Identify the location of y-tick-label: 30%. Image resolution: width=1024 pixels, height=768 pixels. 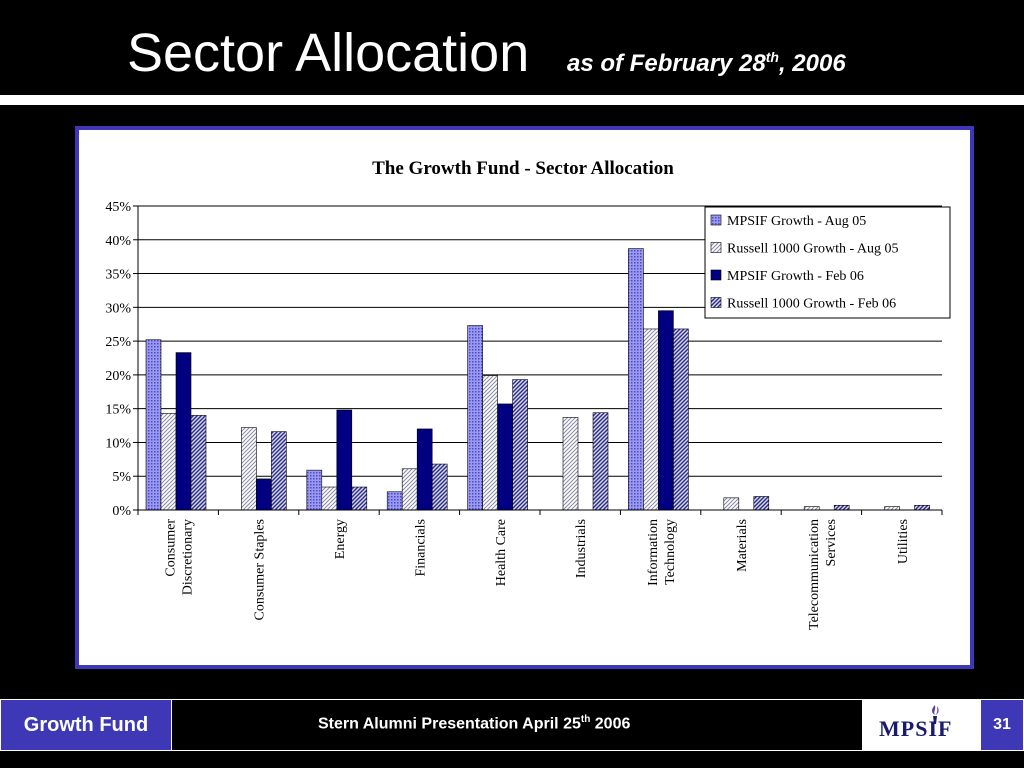
(118, 308).